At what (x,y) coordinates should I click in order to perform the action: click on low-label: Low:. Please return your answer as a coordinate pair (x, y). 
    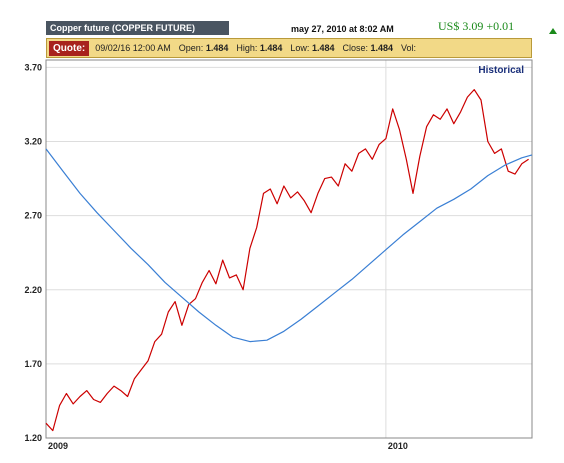
    Looking at the image, I should click on (300, 48).